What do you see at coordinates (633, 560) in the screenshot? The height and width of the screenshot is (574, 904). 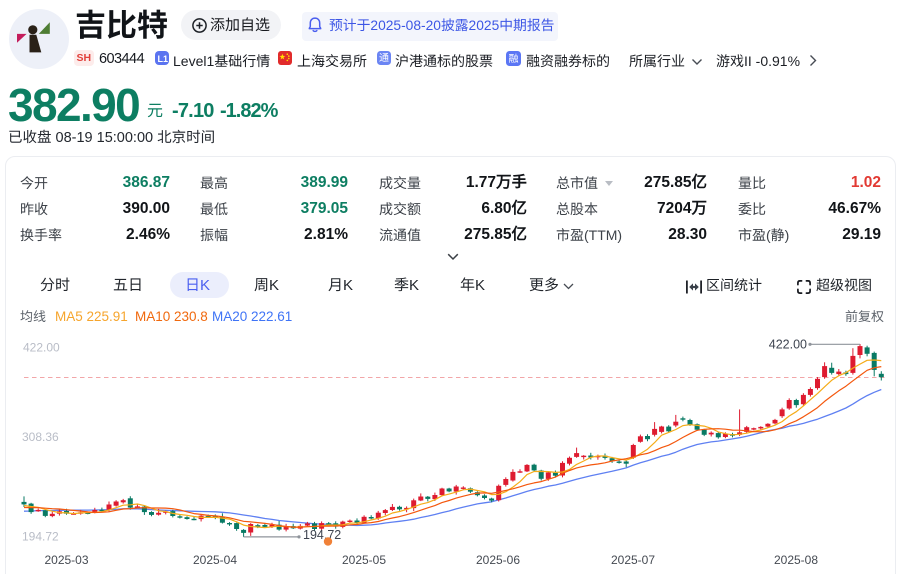 I see `svg-text: 2025-07` at bounding box center [633, 560].